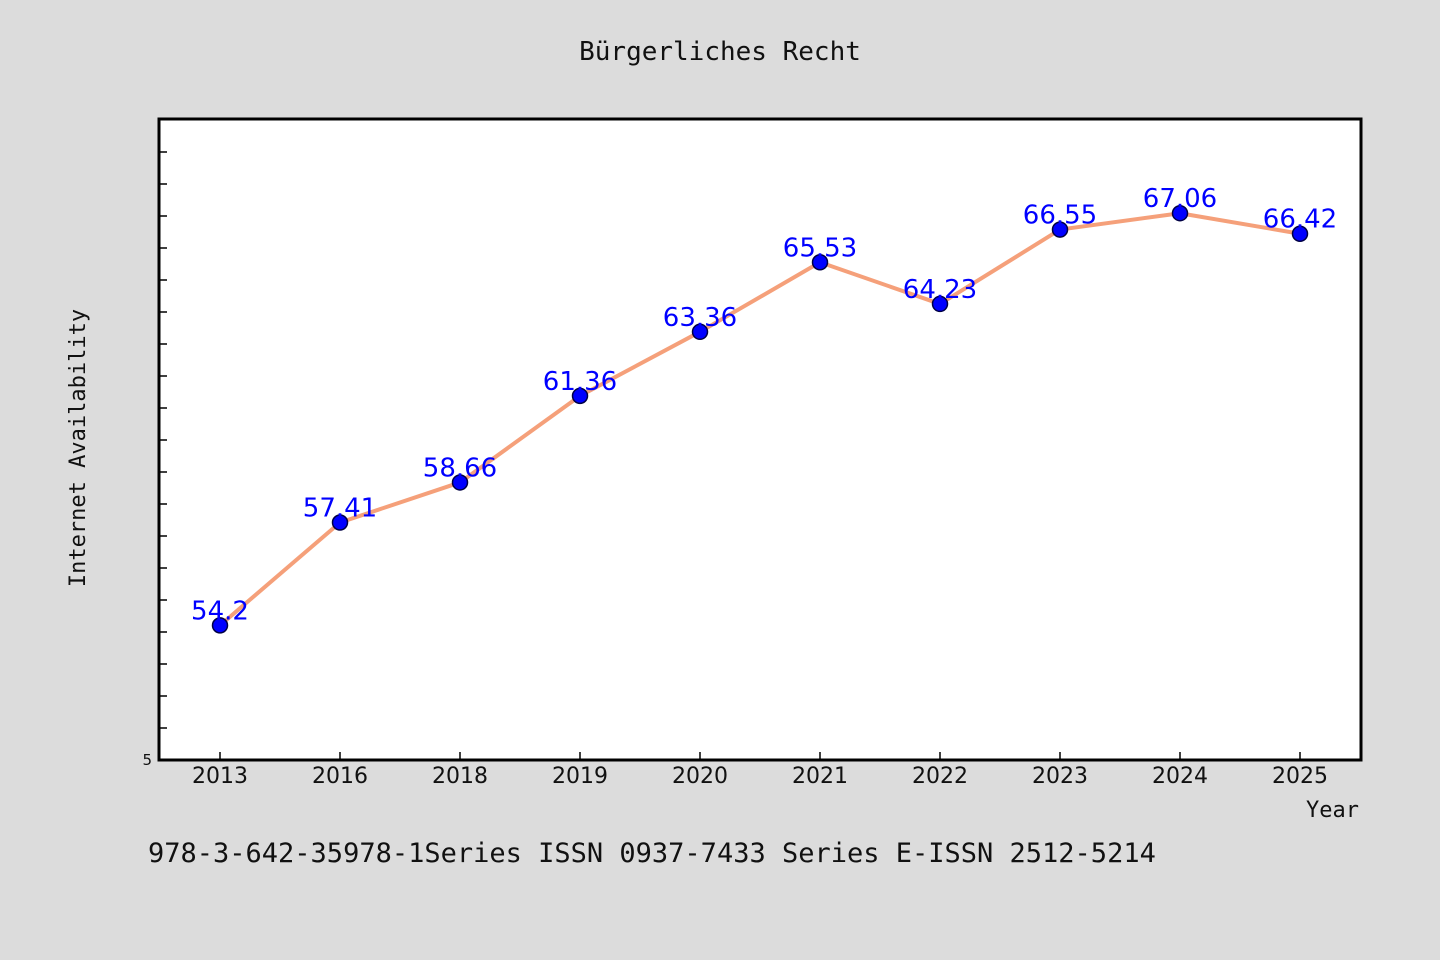 This screenshot has width=1440, height=960. I want to click on x-tick-label: 2022, so click(940, 776).